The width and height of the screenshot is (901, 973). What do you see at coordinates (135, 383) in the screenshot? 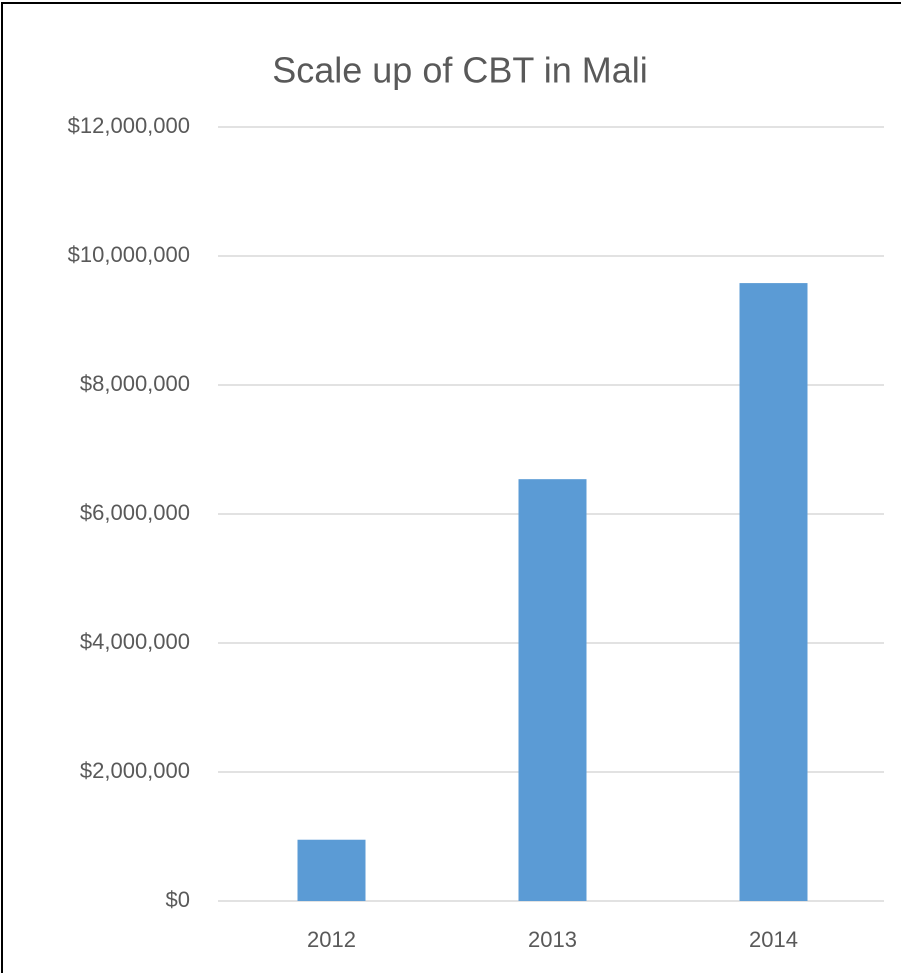
I see `y-tick-label: $8,000,000` at bounding box center [135, 383].